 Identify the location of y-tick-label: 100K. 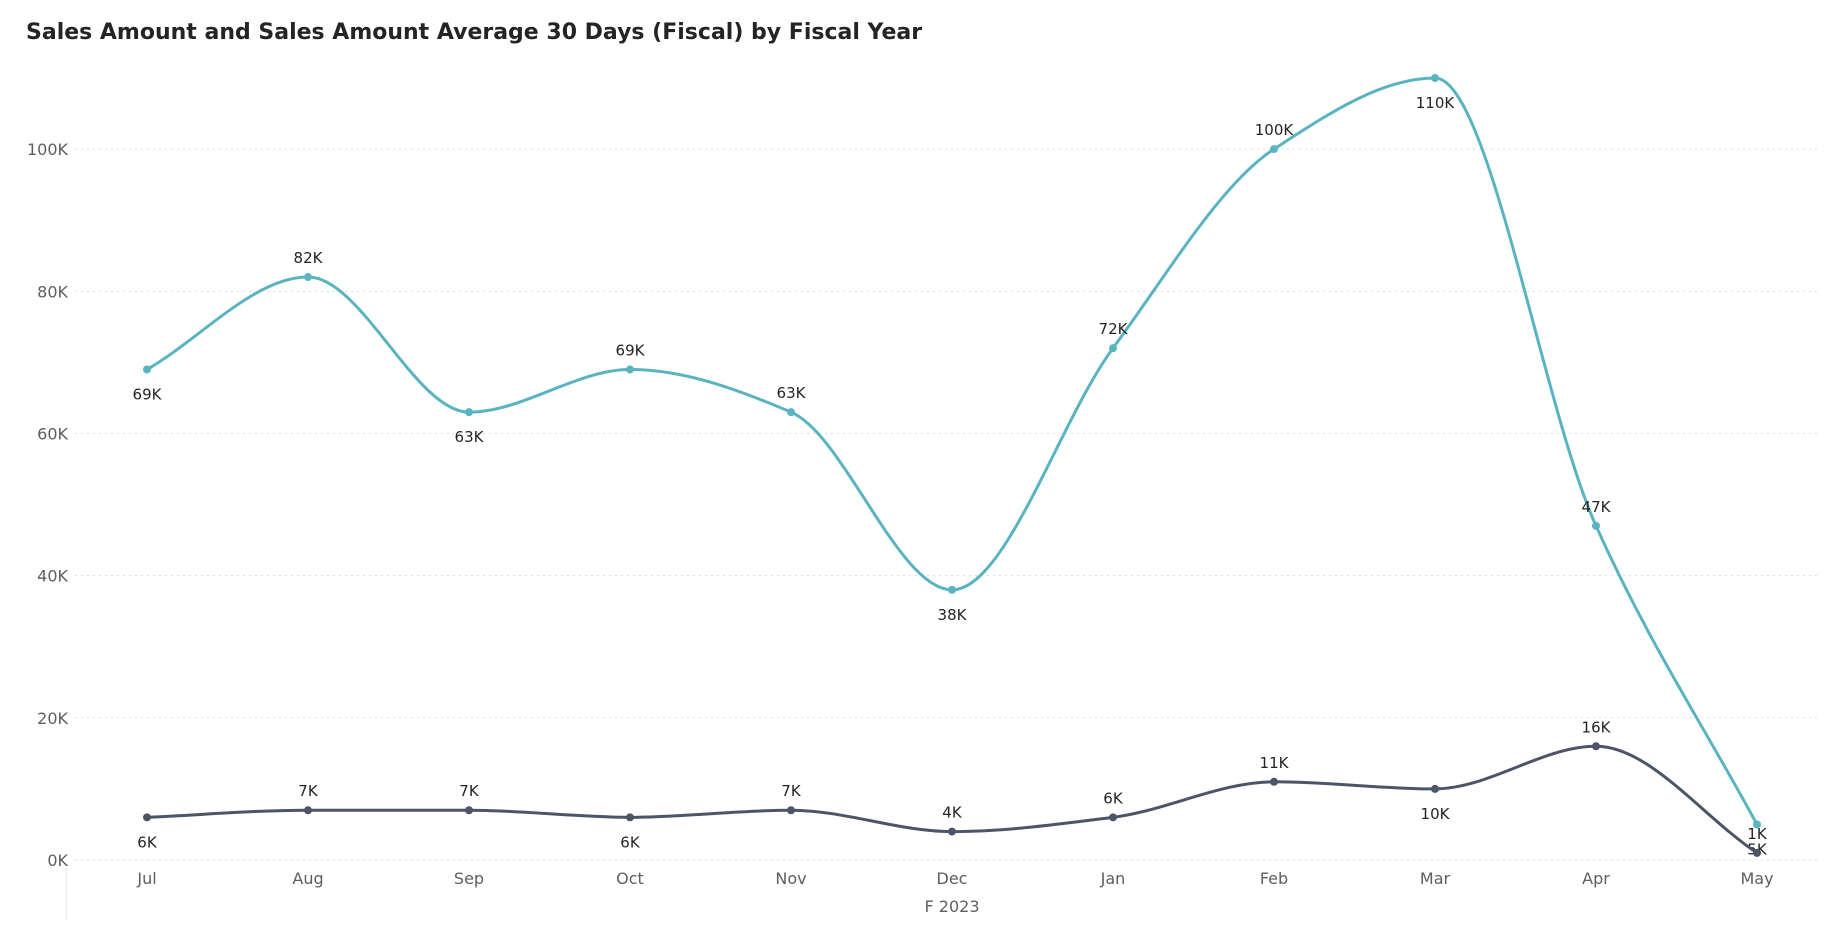
(48, 149).